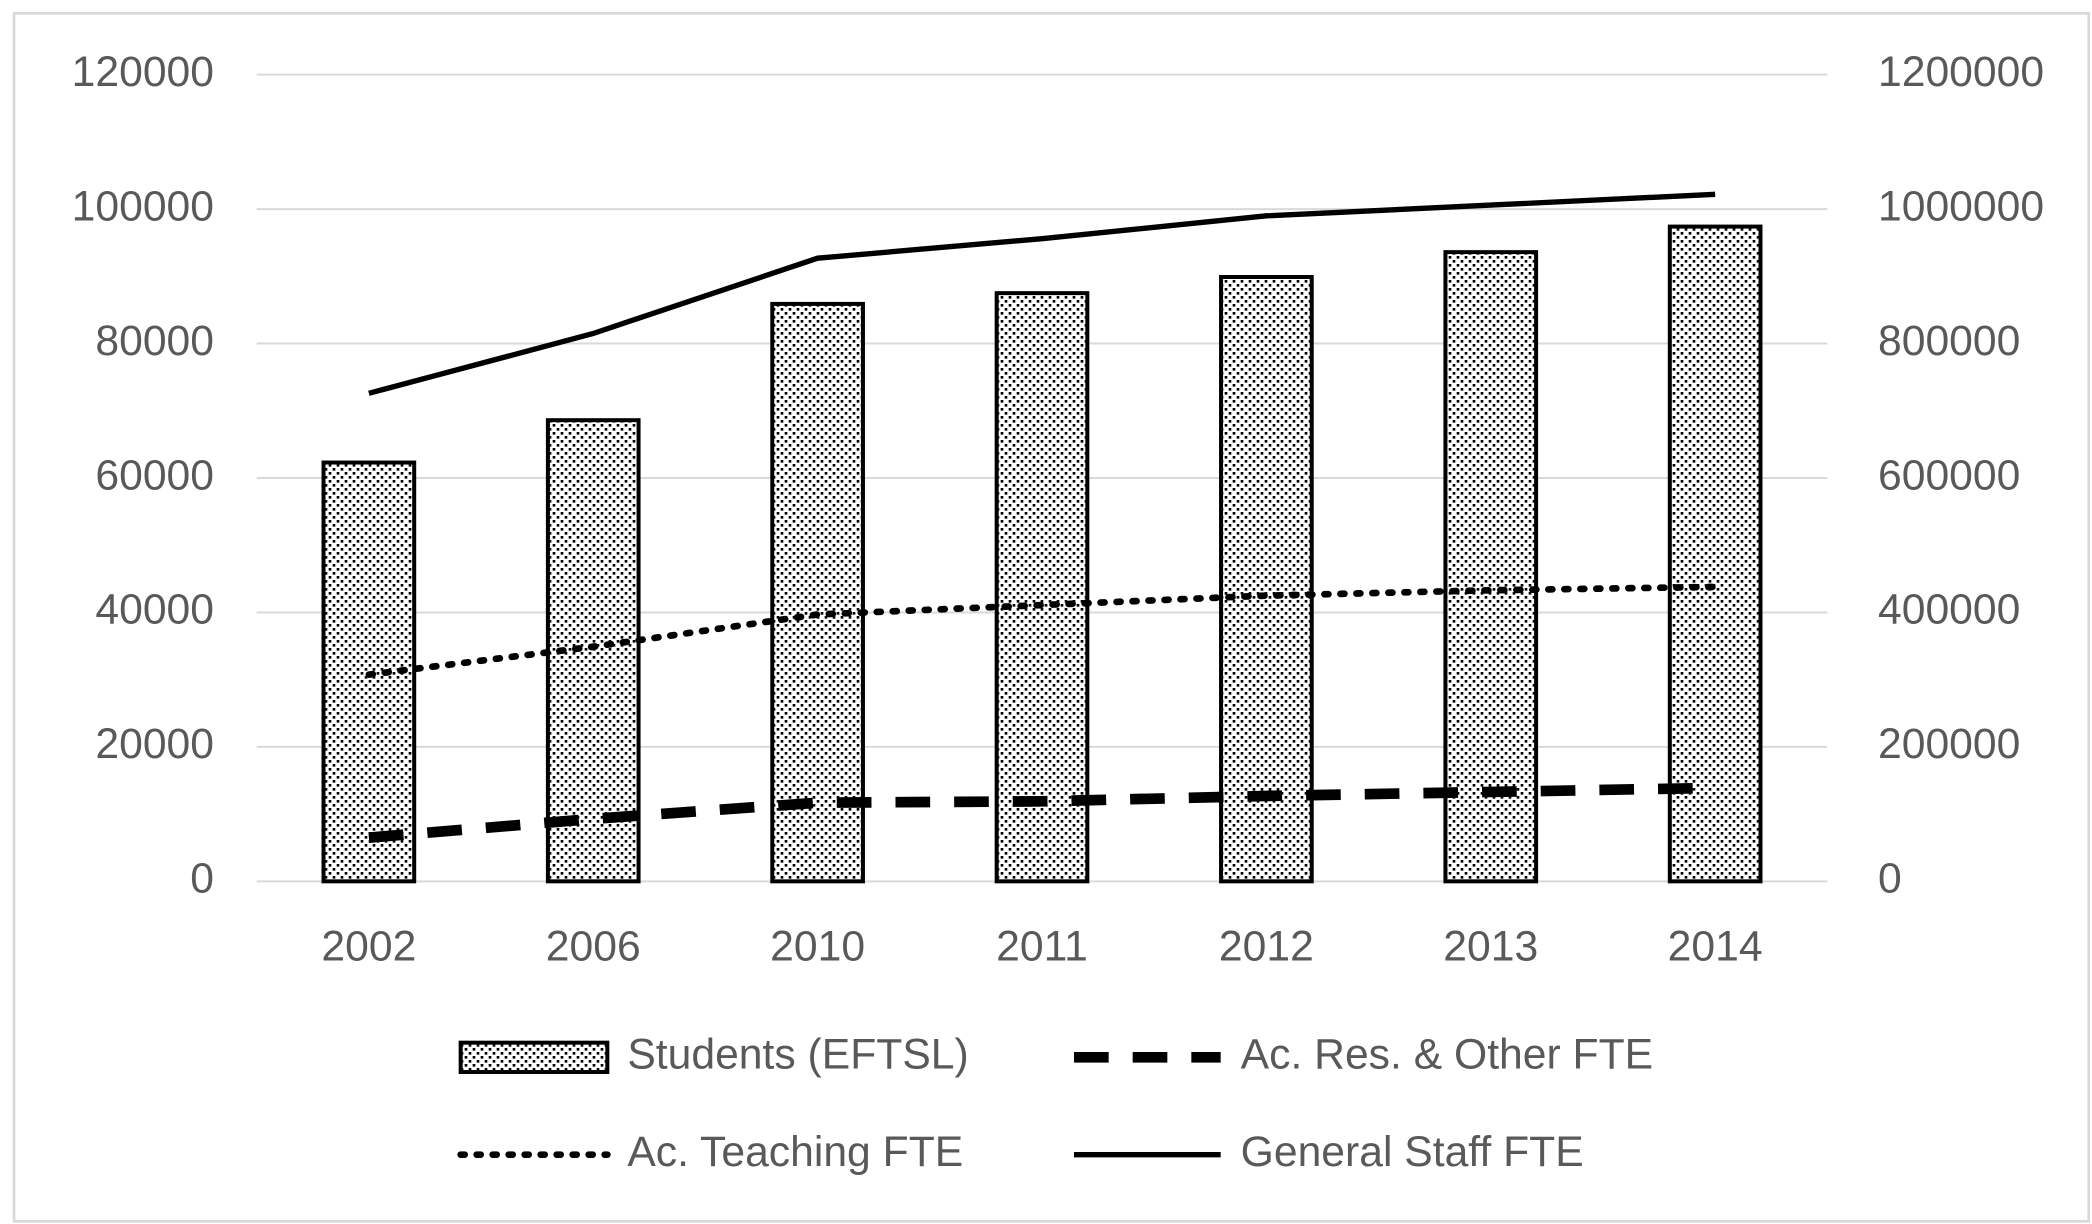 This screenshot has width=2092, height=1224. I want to click on legend-label: Ac. Res. & Other FTE, so click(1447, 1055).